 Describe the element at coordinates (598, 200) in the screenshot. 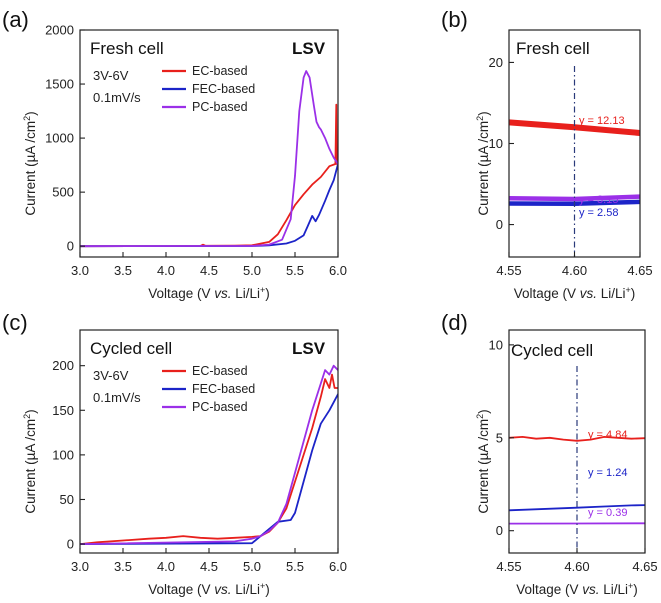

I see `value-label: y = 3.15` at that location.